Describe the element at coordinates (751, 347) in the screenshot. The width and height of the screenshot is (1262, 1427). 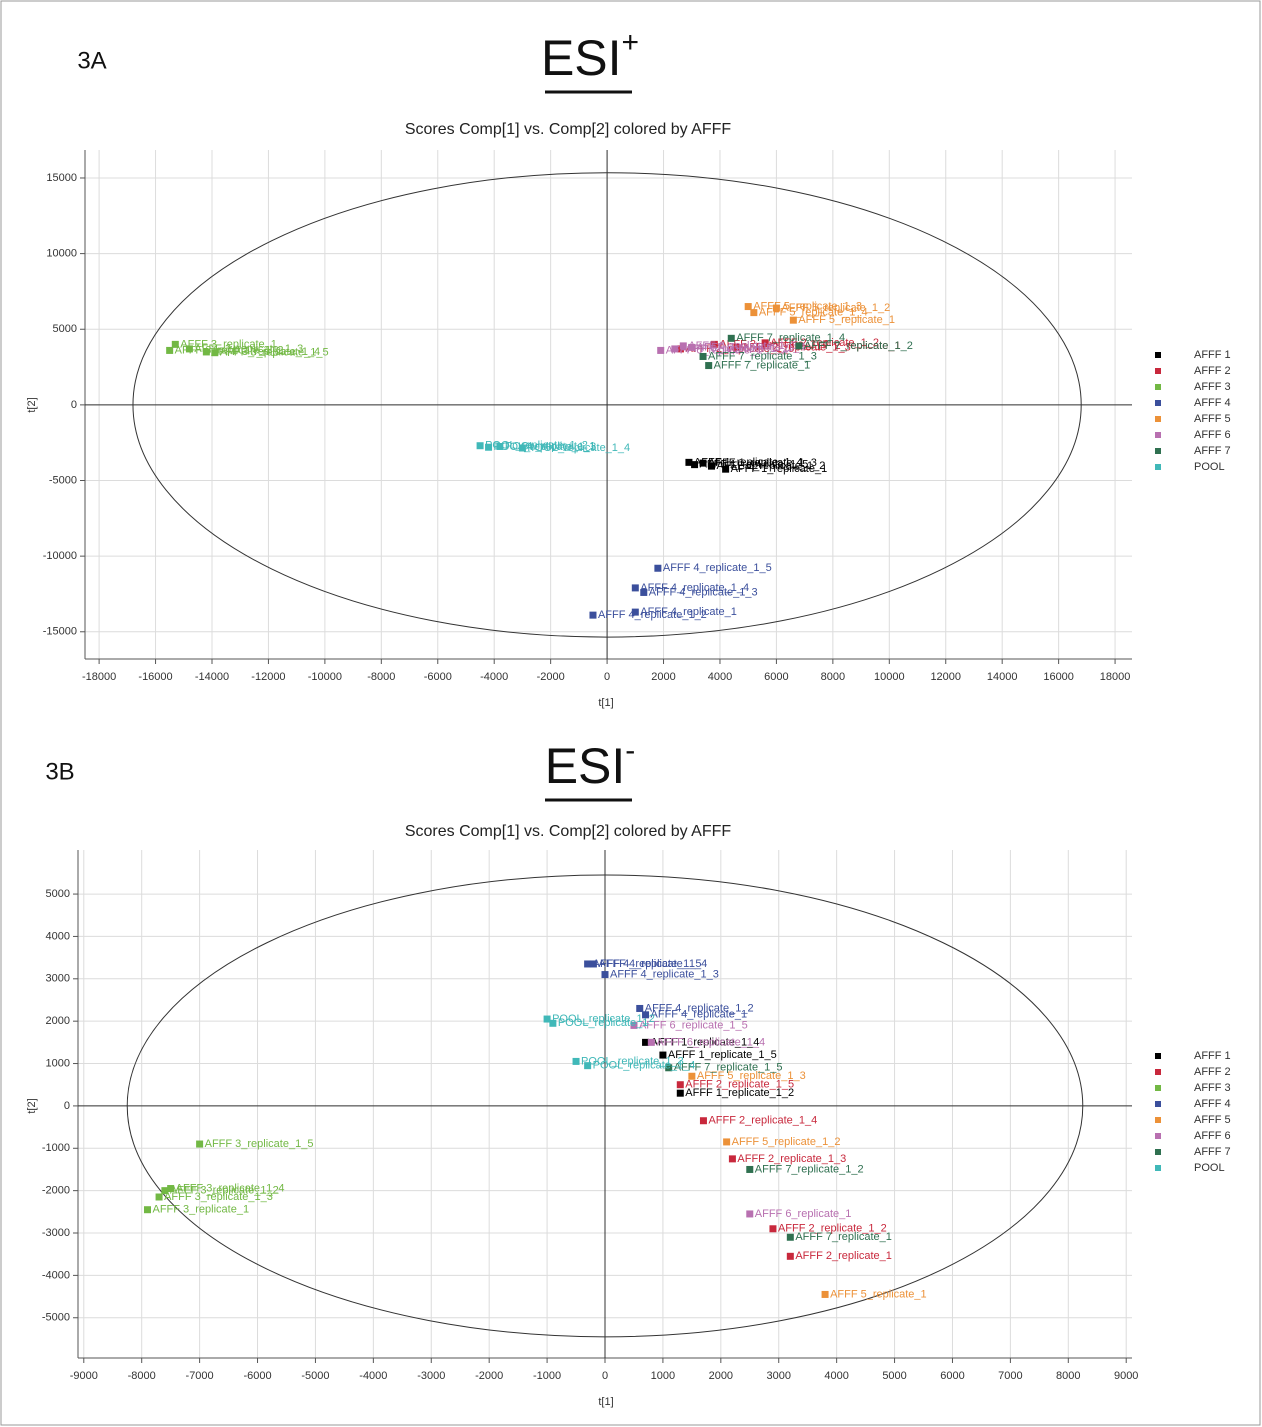
I see `point-label: AFFF 6_replicate_1_4` at that location.